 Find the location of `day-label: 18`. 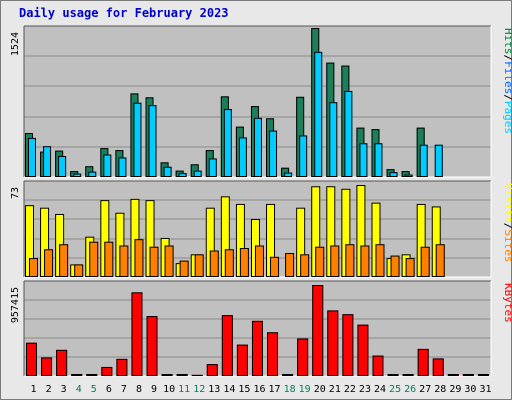

day-label: 18 is located at coordinates (290, 389).